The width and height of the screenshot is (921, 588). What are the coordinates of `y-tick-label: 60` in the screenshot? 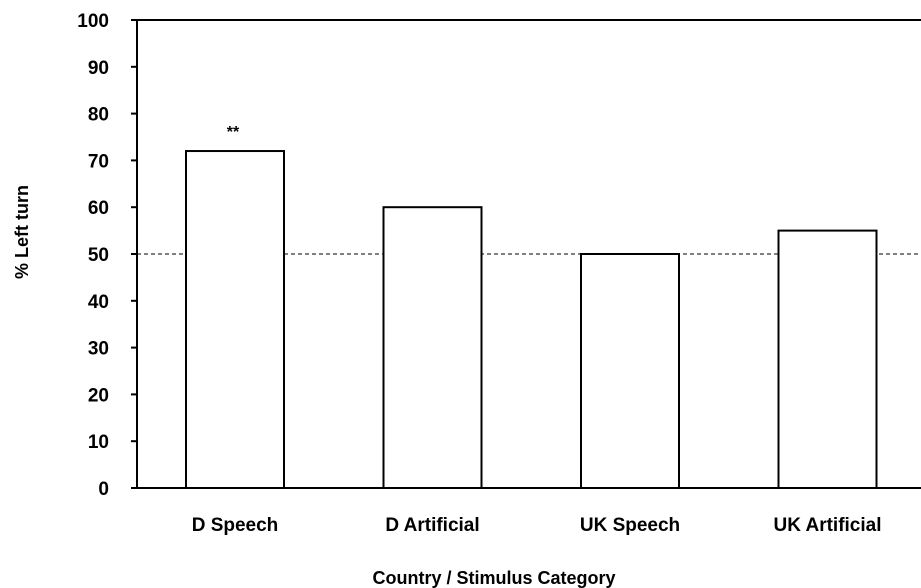 It's located at (98, 208).